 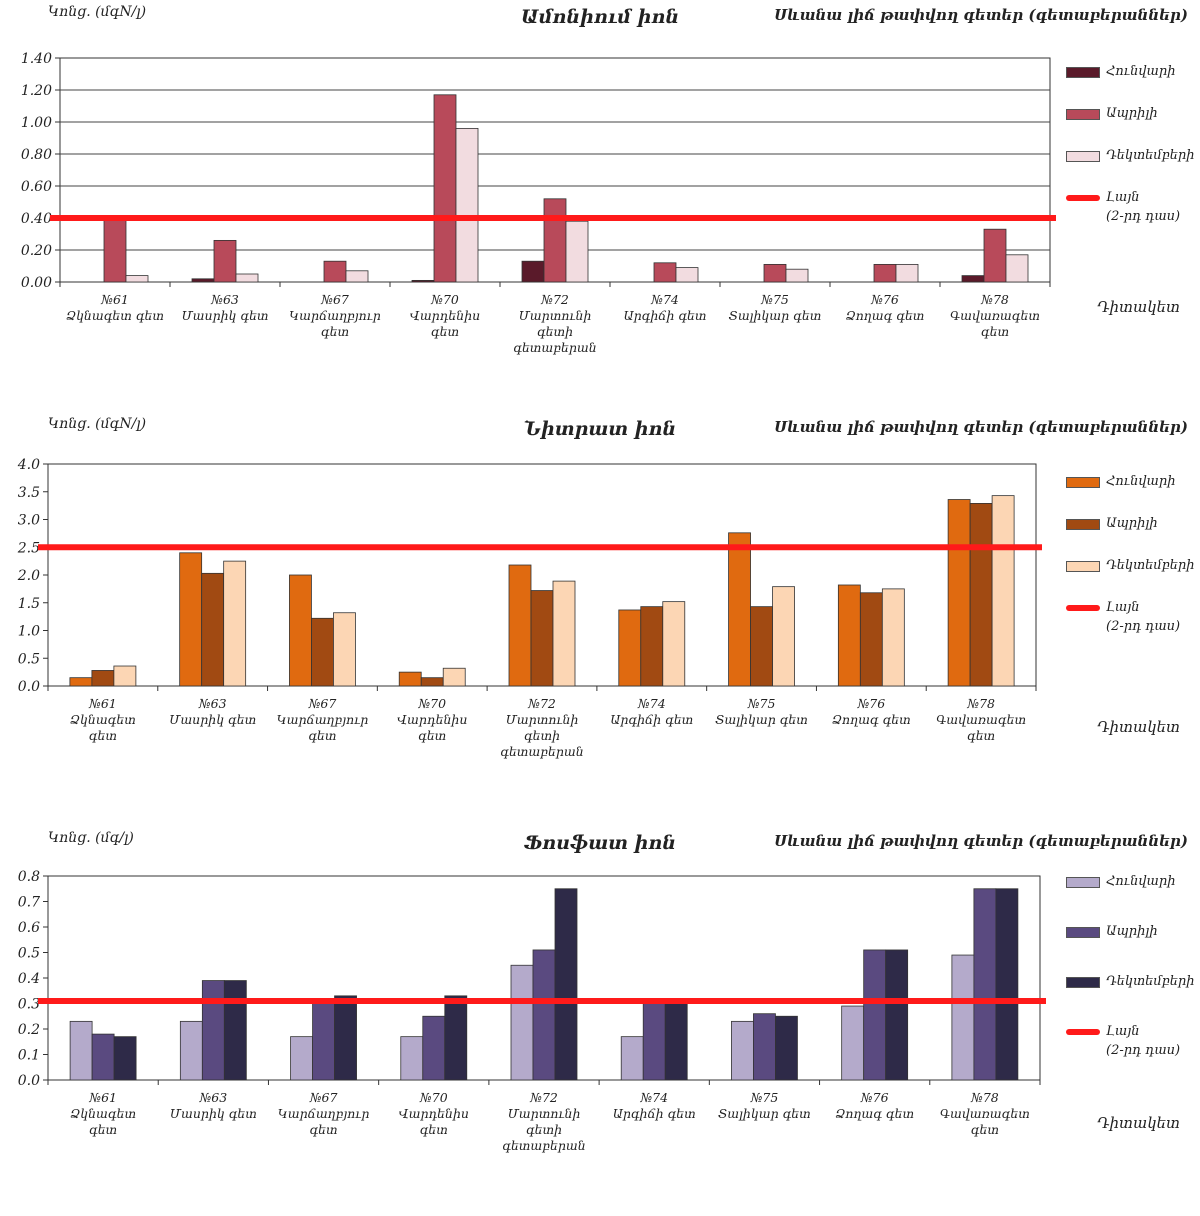 I want to click on x-tick-label: №70, so click(x=433, y=1097).